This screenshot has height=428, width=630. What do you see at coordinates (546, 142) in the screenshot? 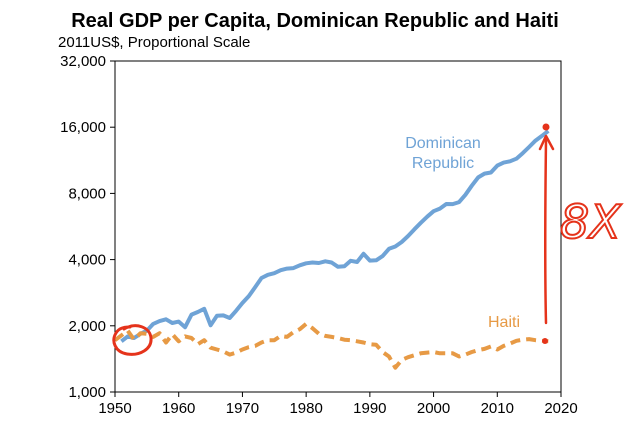
I see `red-arrow-head` at bounding box center [546, 142].